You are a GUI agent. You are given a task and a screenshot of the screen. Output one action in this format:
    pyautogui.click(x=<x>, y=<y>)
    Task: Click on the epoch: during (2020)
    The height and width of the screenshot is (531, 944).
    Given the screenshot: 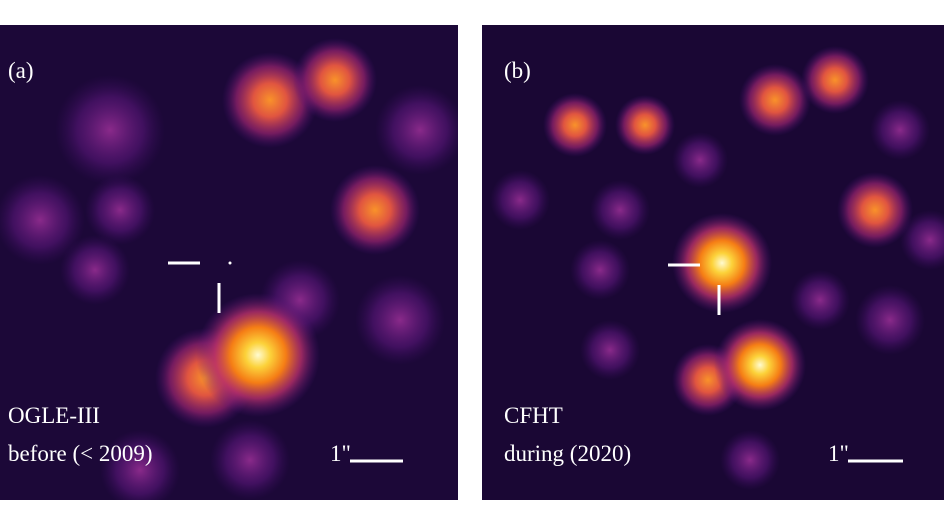 What is the action you would take?
    pyautogui.click(x=567, y=453)
    